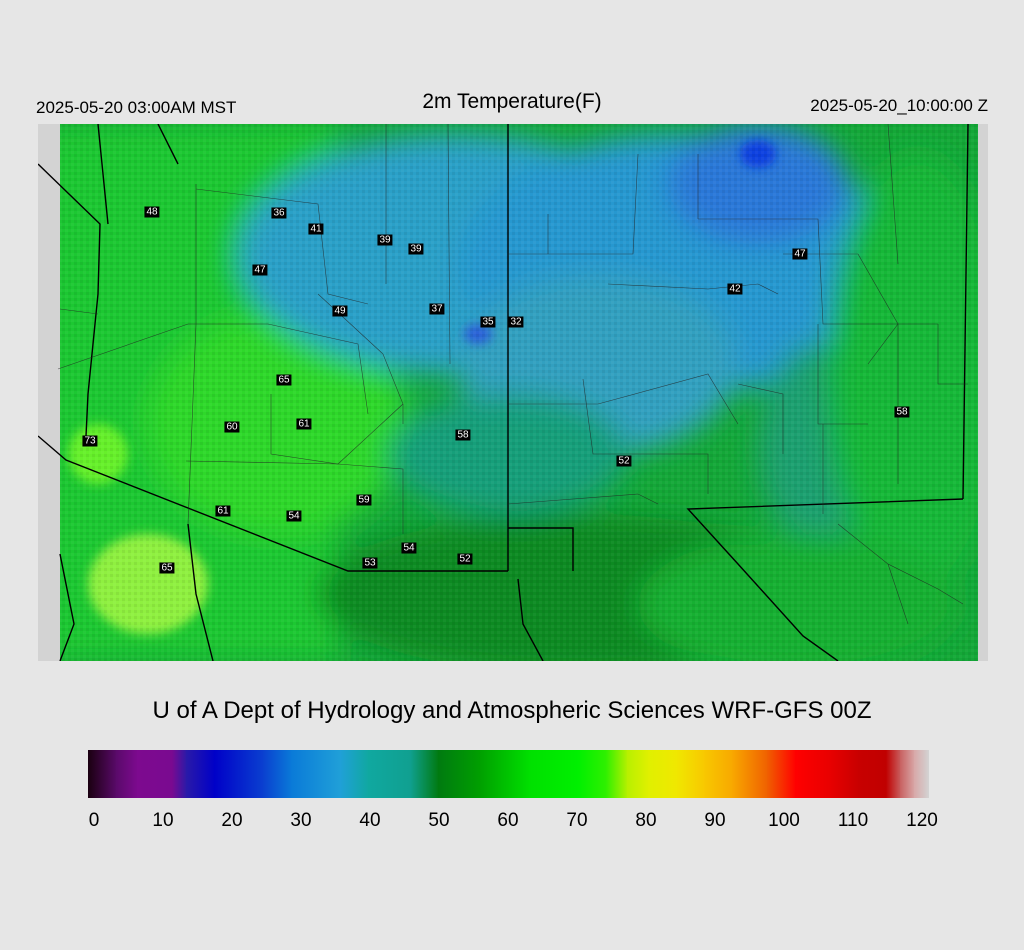 Image resolution: width=1024 pixels, height=950 pixels. What do you see at coordinates (508, 820) in the screenshot?
I see `colorbar-tick-label: 60` at bounding box center [508, 820].